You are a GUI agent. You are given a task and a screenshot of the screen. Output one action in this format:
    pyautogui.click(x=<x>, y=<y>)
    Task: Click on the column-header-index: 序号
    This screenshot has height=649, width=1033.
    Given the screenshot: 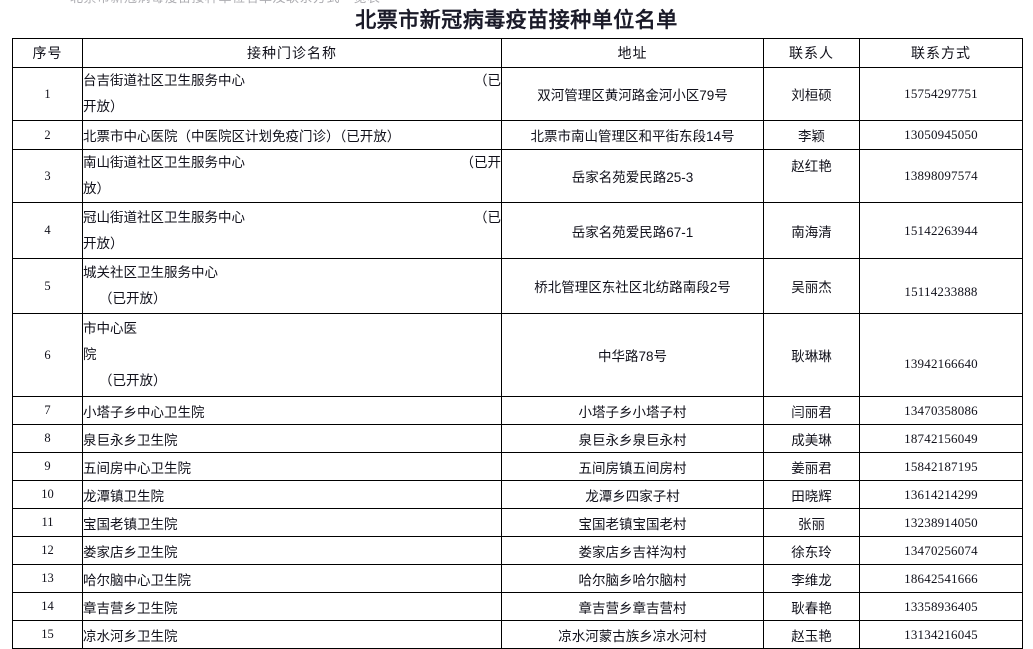 What is the action you would take?
    pyautogui.click(x=47, y=53)
    